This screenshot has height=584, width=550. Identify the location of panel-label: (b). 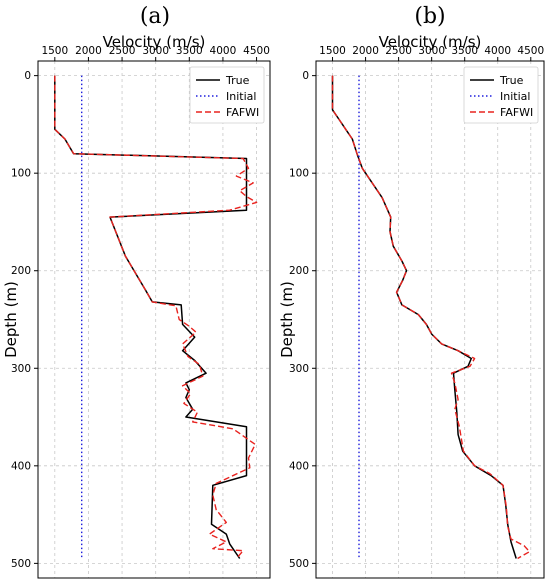
(429, 16).